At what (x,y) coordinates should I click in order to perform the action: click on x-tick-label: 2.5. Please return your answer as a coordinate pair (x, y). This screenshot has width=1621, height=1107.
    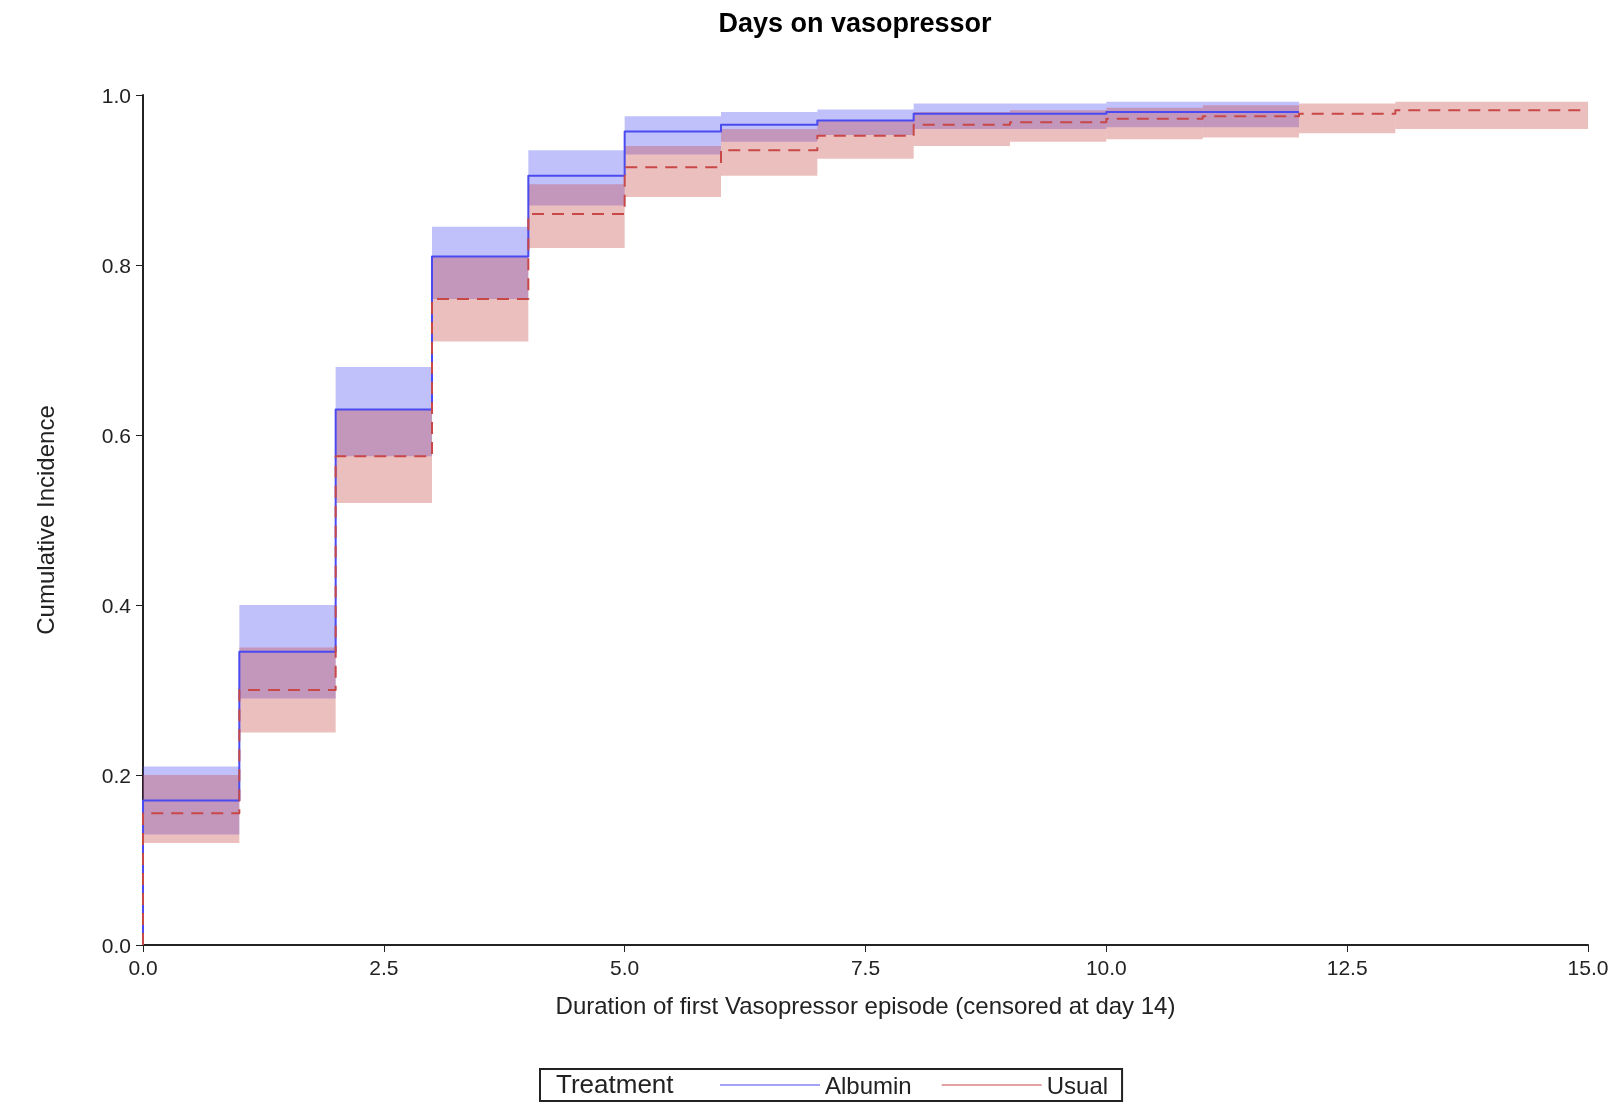
    Looking at the image, I should click on (384, 967).